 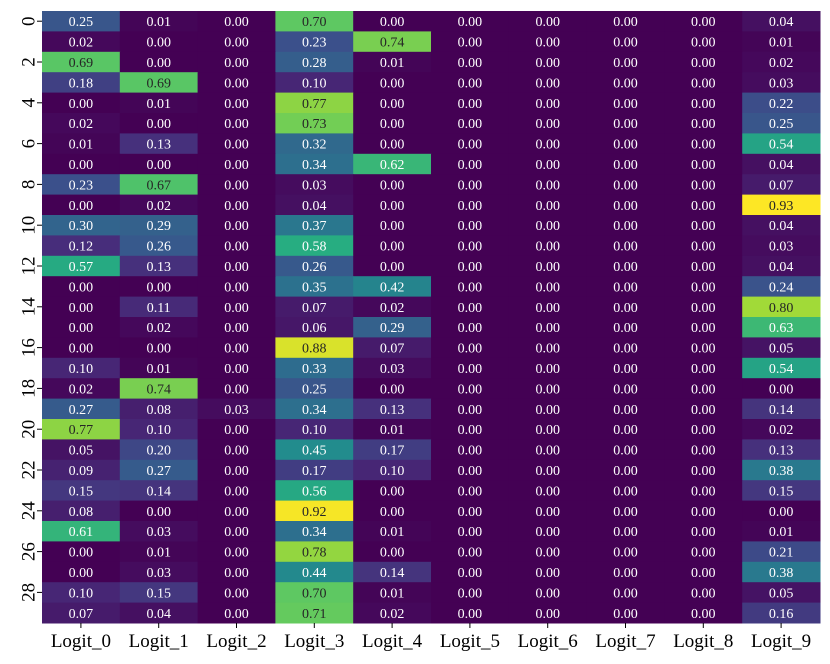 What do you see at coordinates (392, 471) in the screenshot?
I see `cell-value-label-r22-c4: 0.10` at bounding box center [392, 471].